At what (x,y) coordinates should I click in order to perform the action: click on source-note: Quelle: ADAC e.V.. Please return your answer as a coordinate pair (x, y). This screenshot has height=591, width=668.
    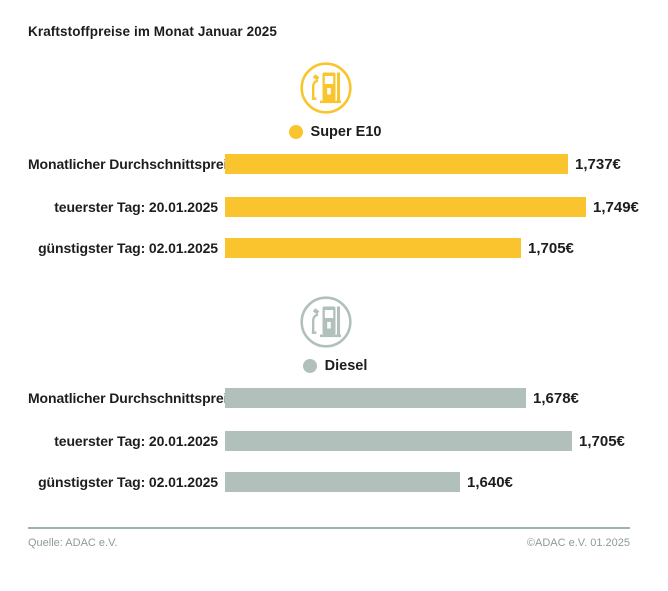
    Looking at the image, I should click on (73, 543).